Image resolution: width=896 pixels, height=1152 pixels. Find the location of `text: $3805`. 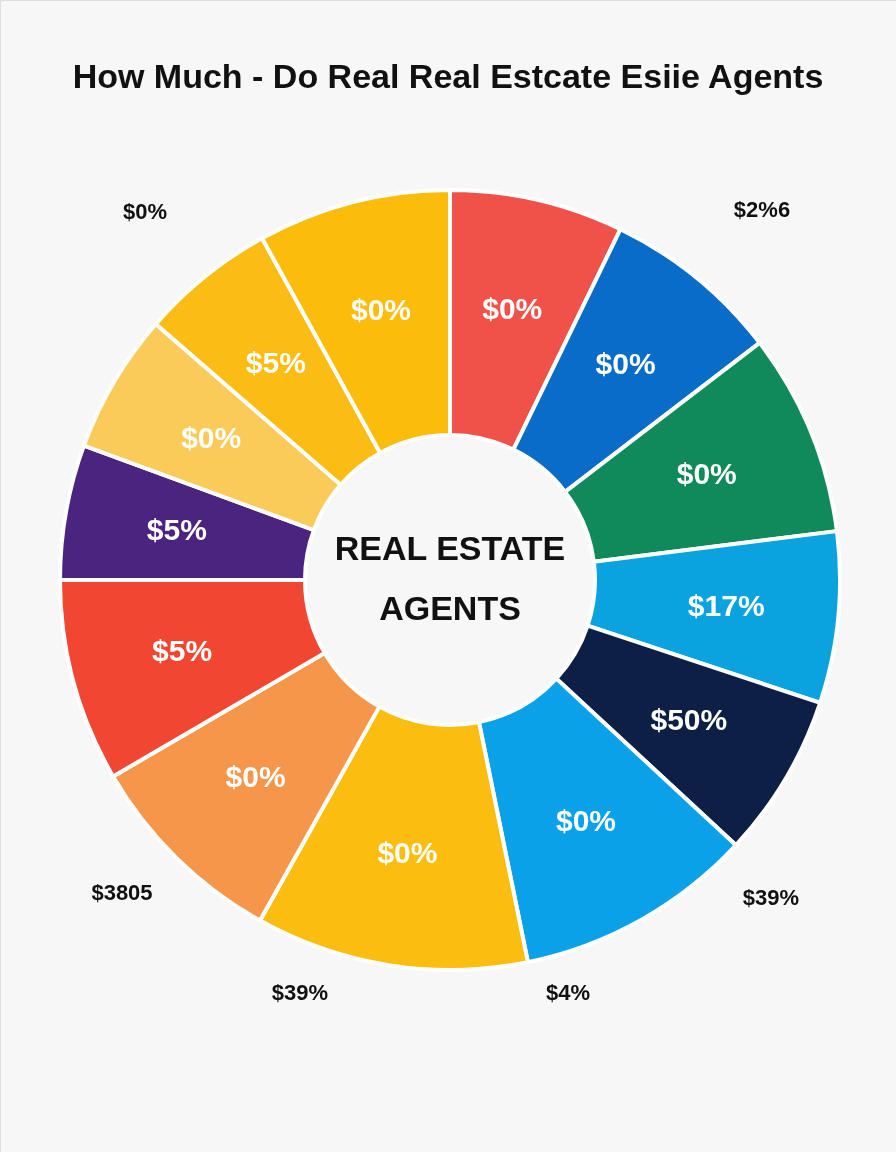

text: $3805 is located at coordinates (122, 892).